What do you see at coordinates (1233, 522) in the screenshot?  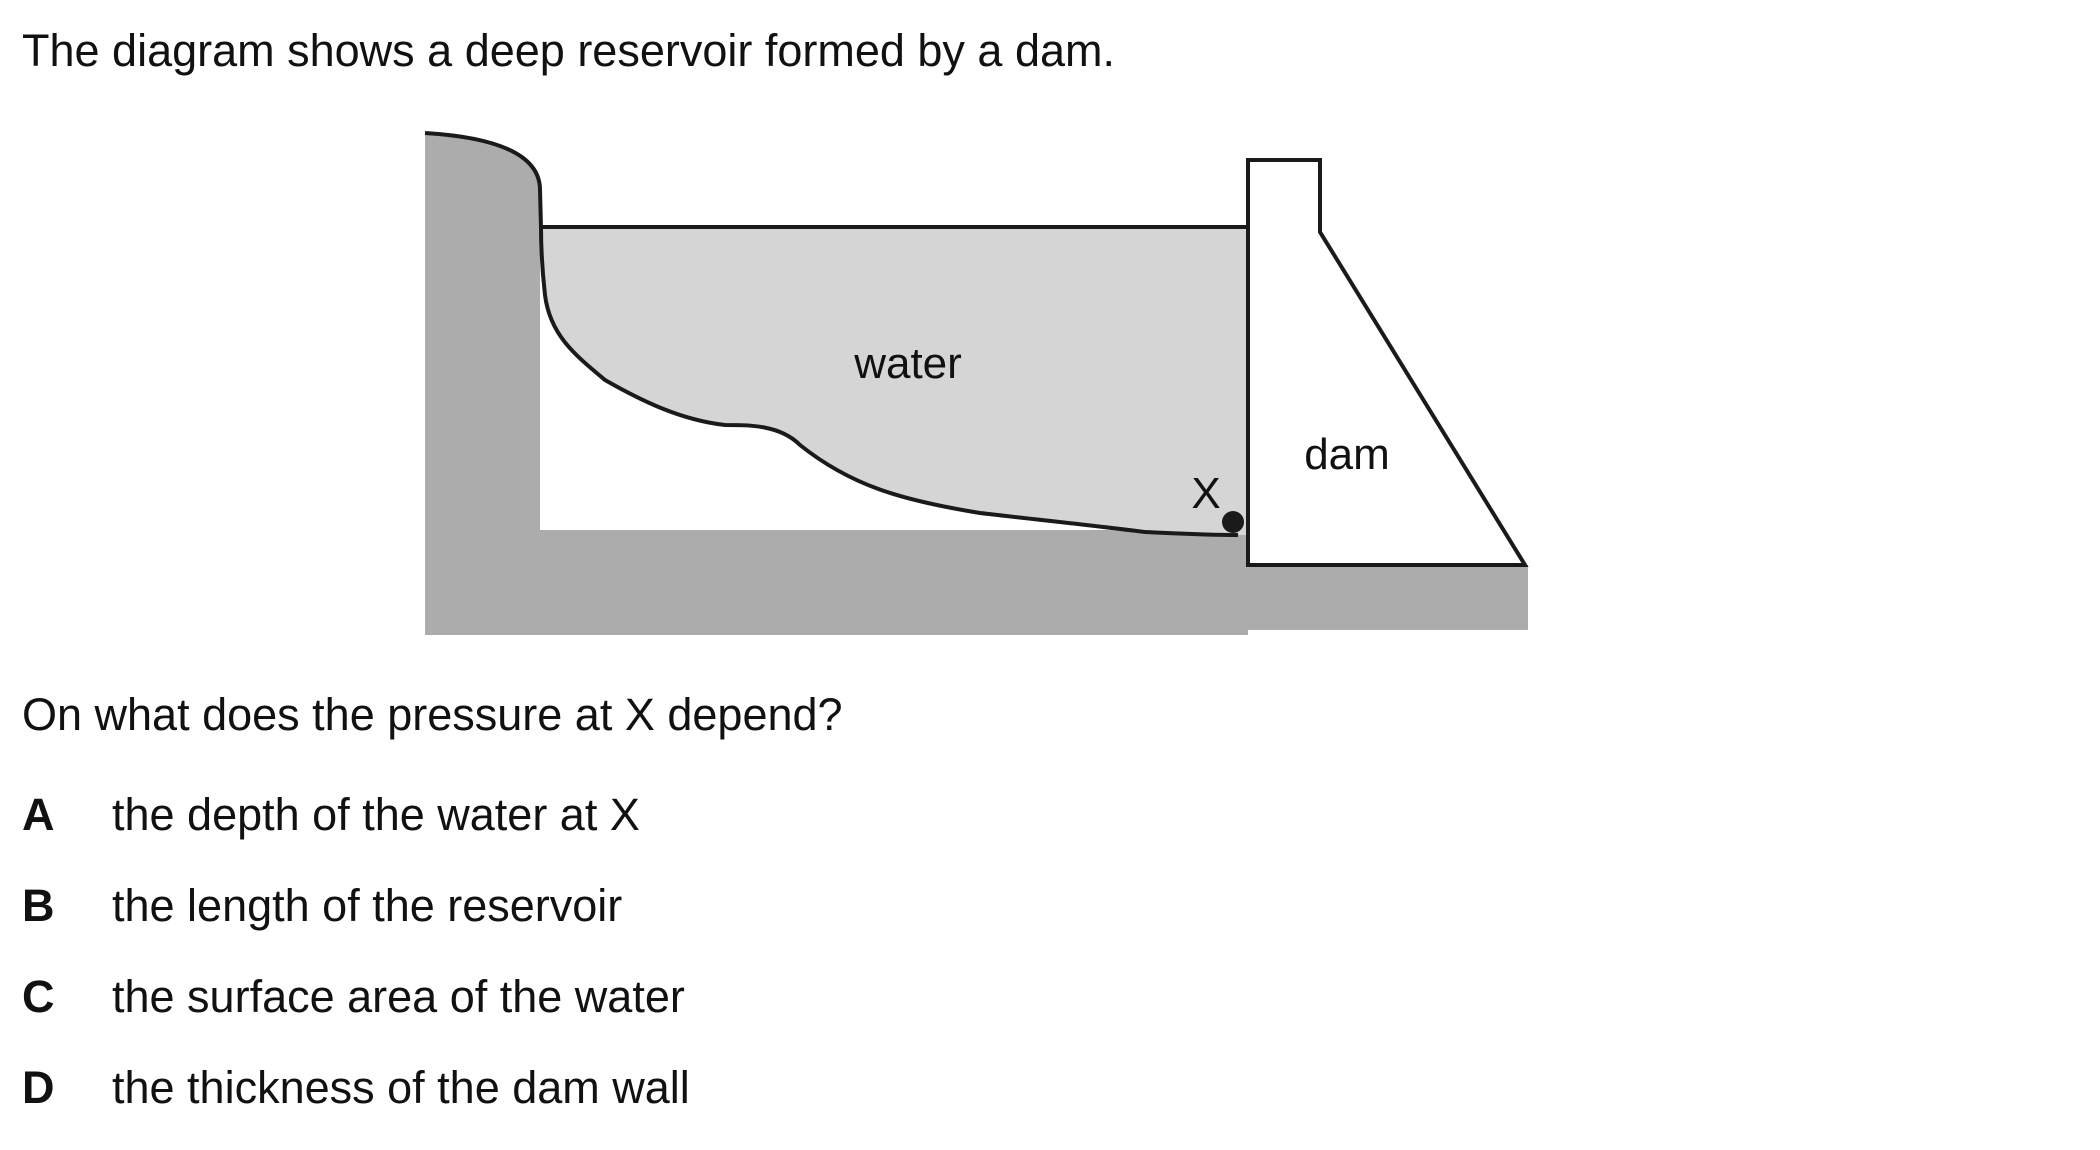 I see `point-x-marker` at bounding box center [1233, 522].